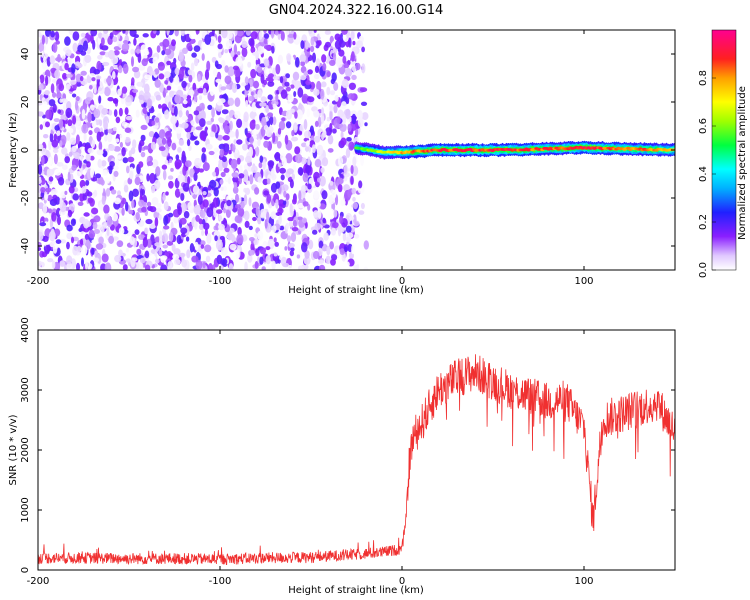 This screenshot has height=600, width=750. I want to click on x-tick-label: -200, so click(38, 281).